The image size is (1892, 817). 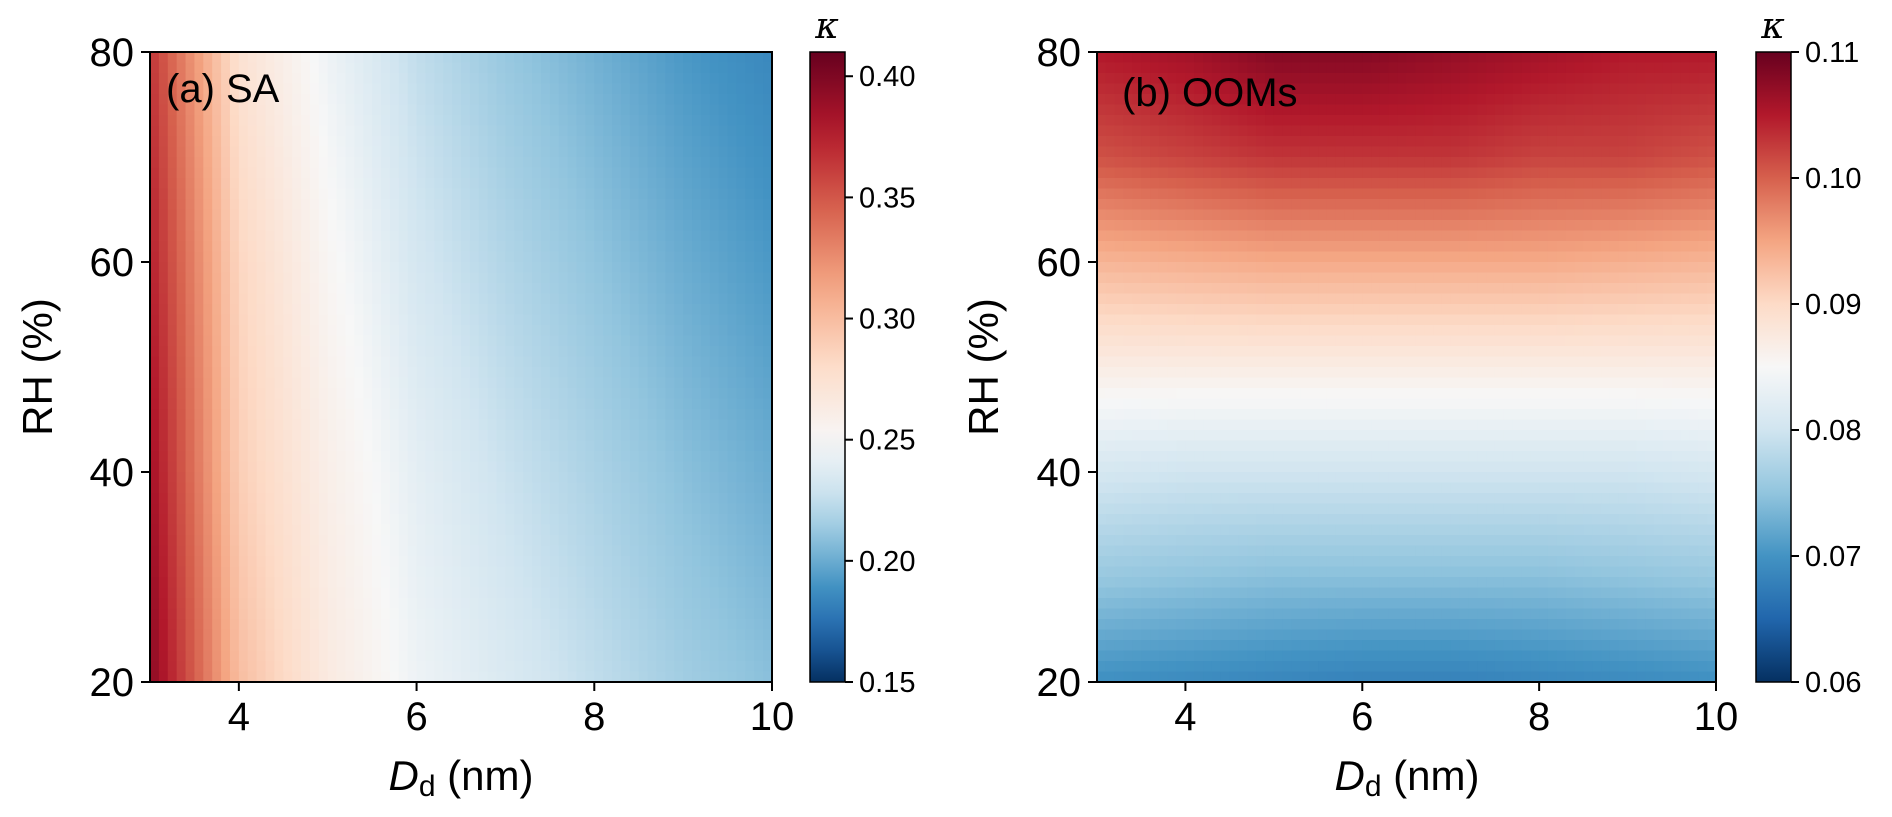 What do you see at coordinates (239, 717) in the screenshot?
I see `x-tick-label: 4` at bounding box center [239, 717].